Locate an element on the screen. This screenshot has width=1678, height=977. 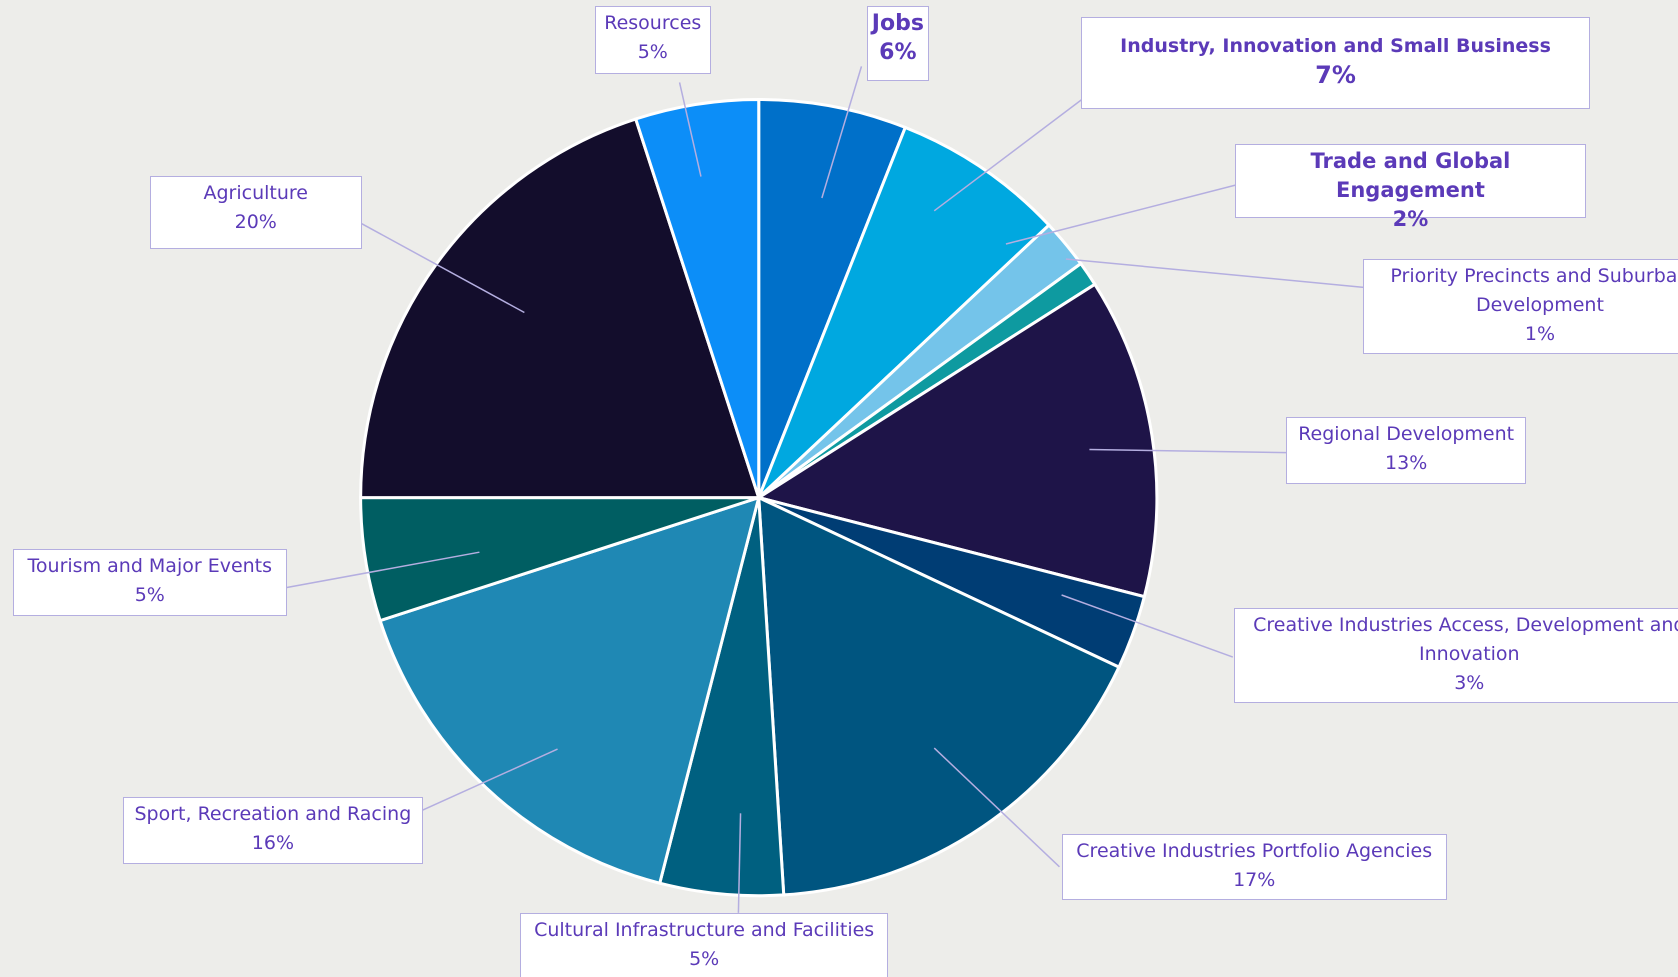
label-value: 13% is located at coordinates (1406, 463).